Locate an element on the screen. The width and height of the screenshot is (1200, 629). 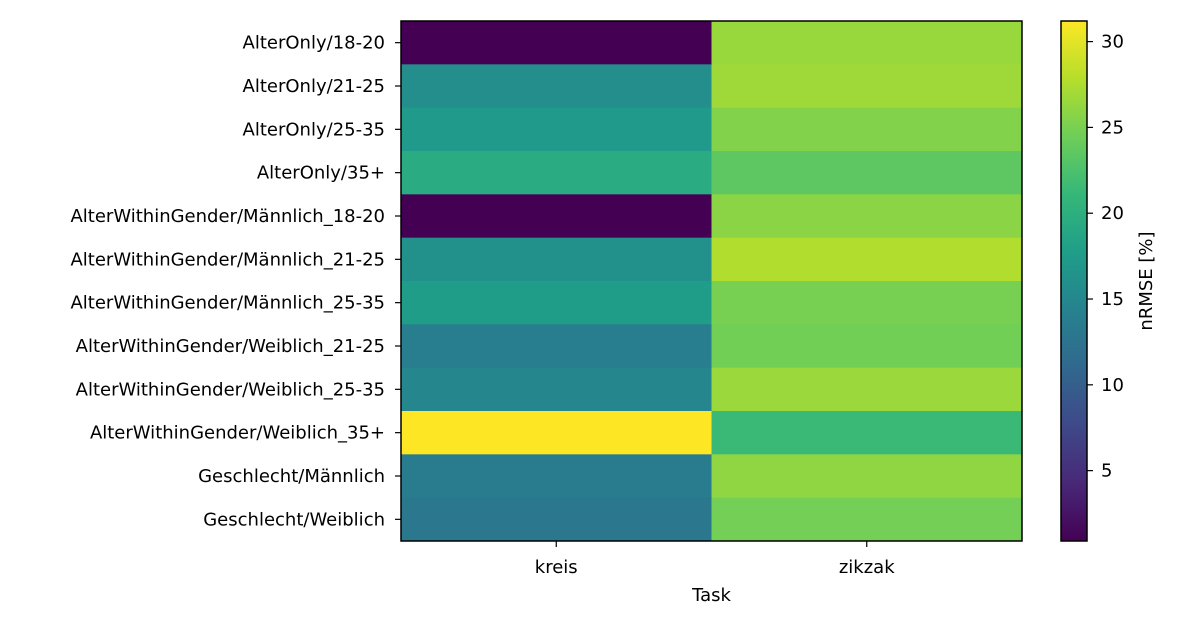
x-axis-label: Task is located at coordinates (711, 595).